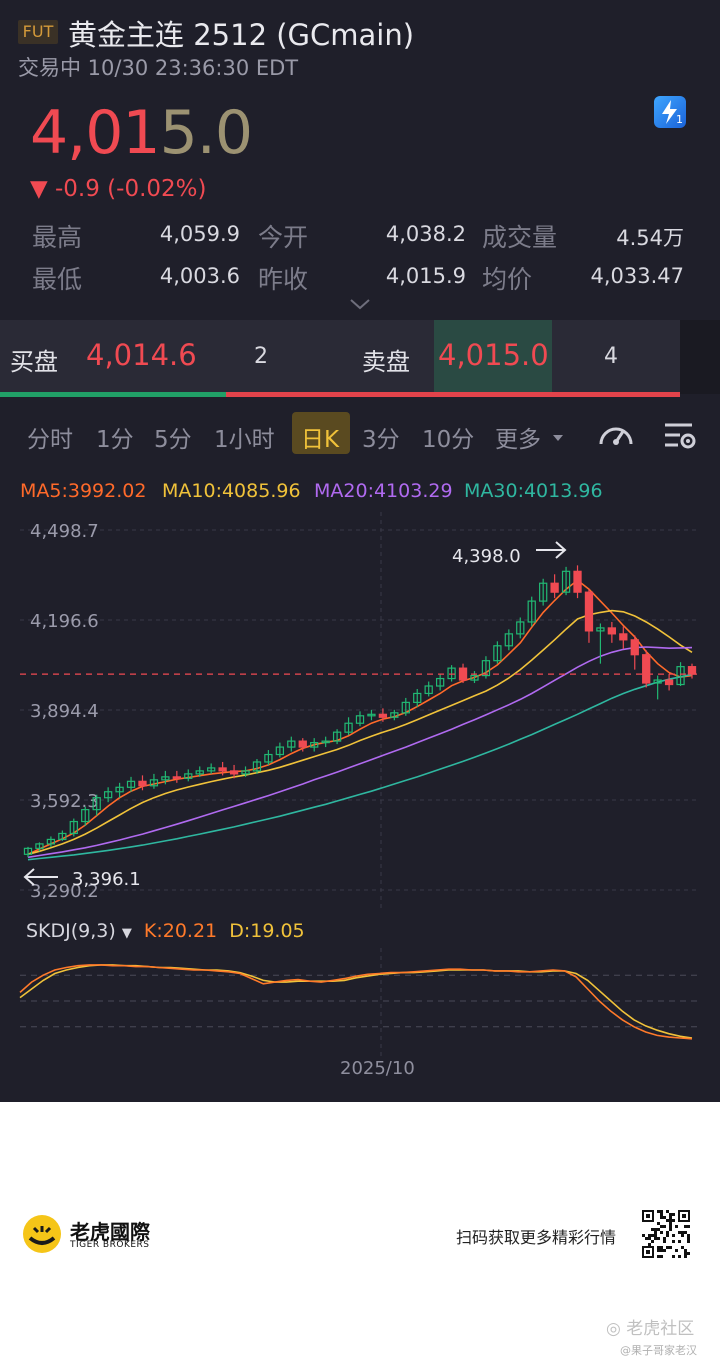  I want to click on order-book, so click(340, 357).